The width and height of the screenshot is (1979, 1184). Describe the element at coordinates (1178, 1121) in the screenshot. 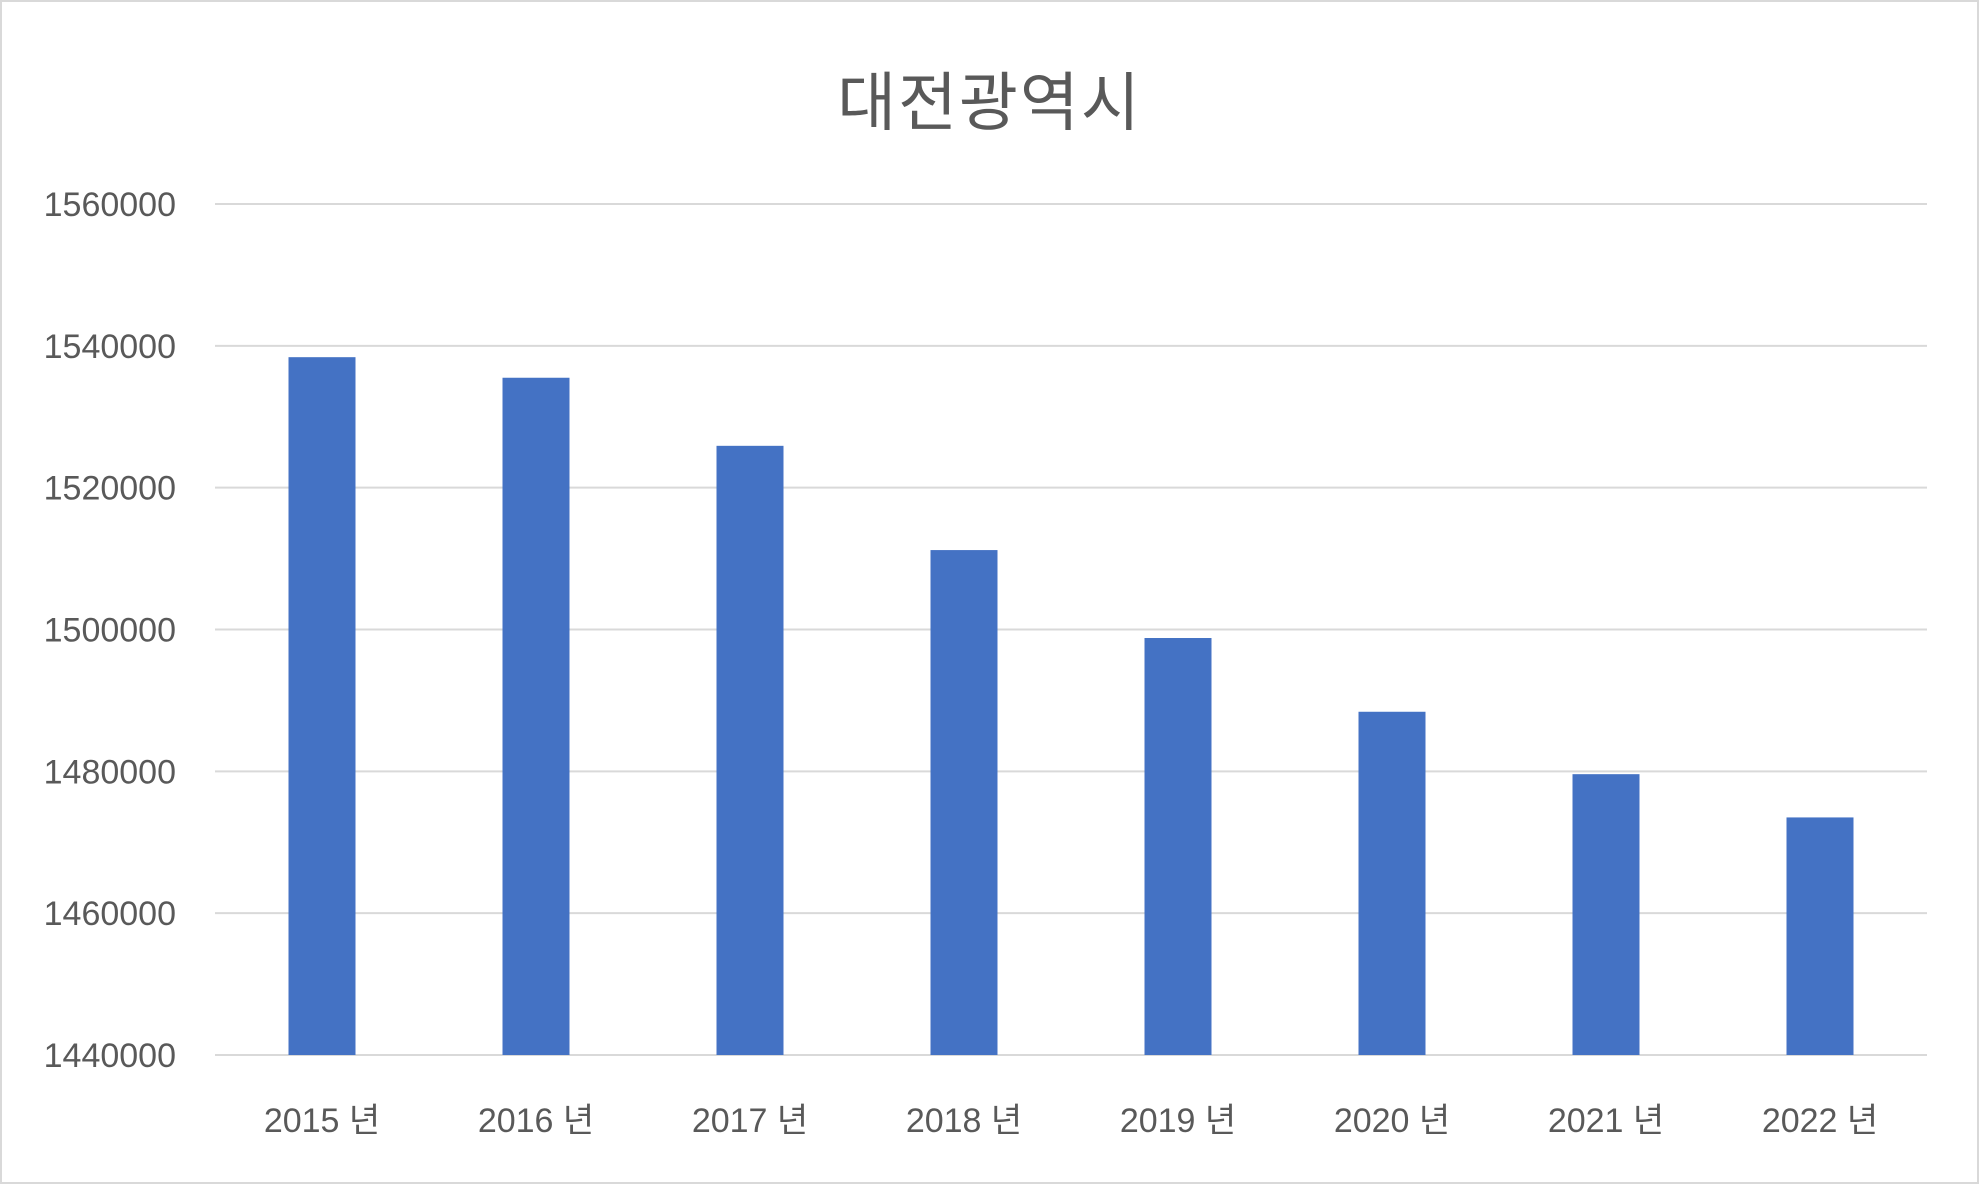

I see `x-tick-label: 2019 년` at that location.